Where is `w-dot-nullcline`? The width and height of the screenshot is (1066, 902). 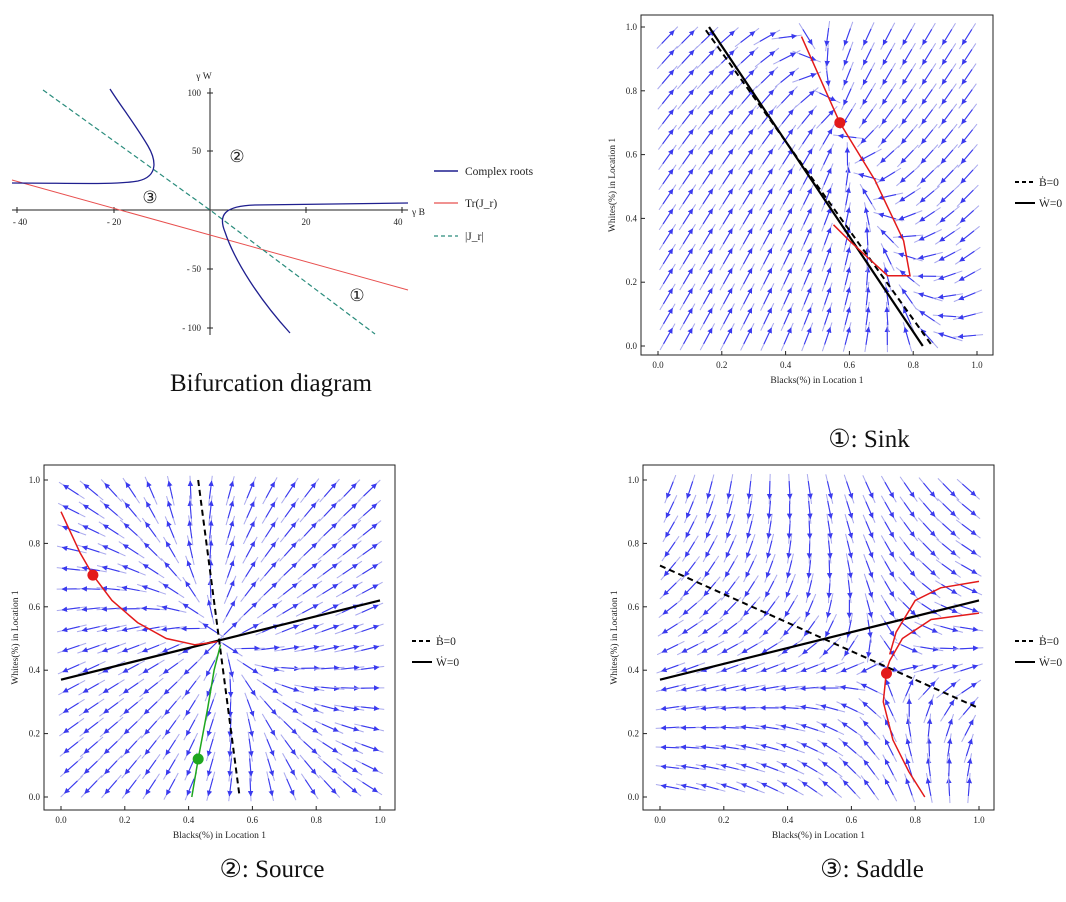
w-dot-nullcline is located at coordinates (819, 640).